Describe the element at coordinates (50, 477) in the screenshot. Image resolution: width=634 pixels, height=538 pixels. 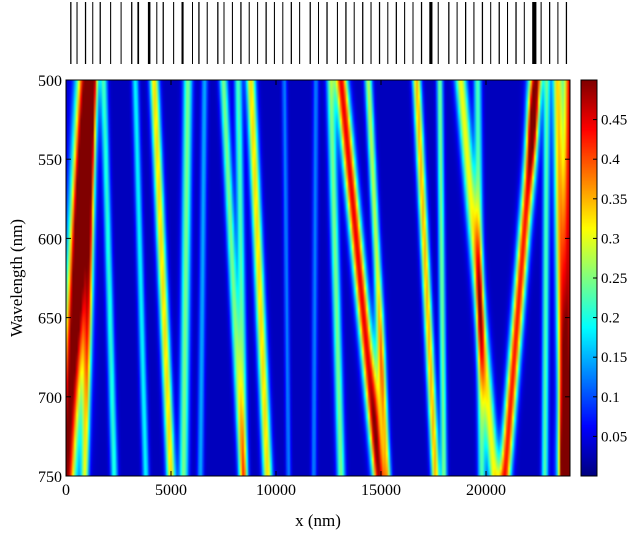
I see `y-tick-label: 750` at that location.